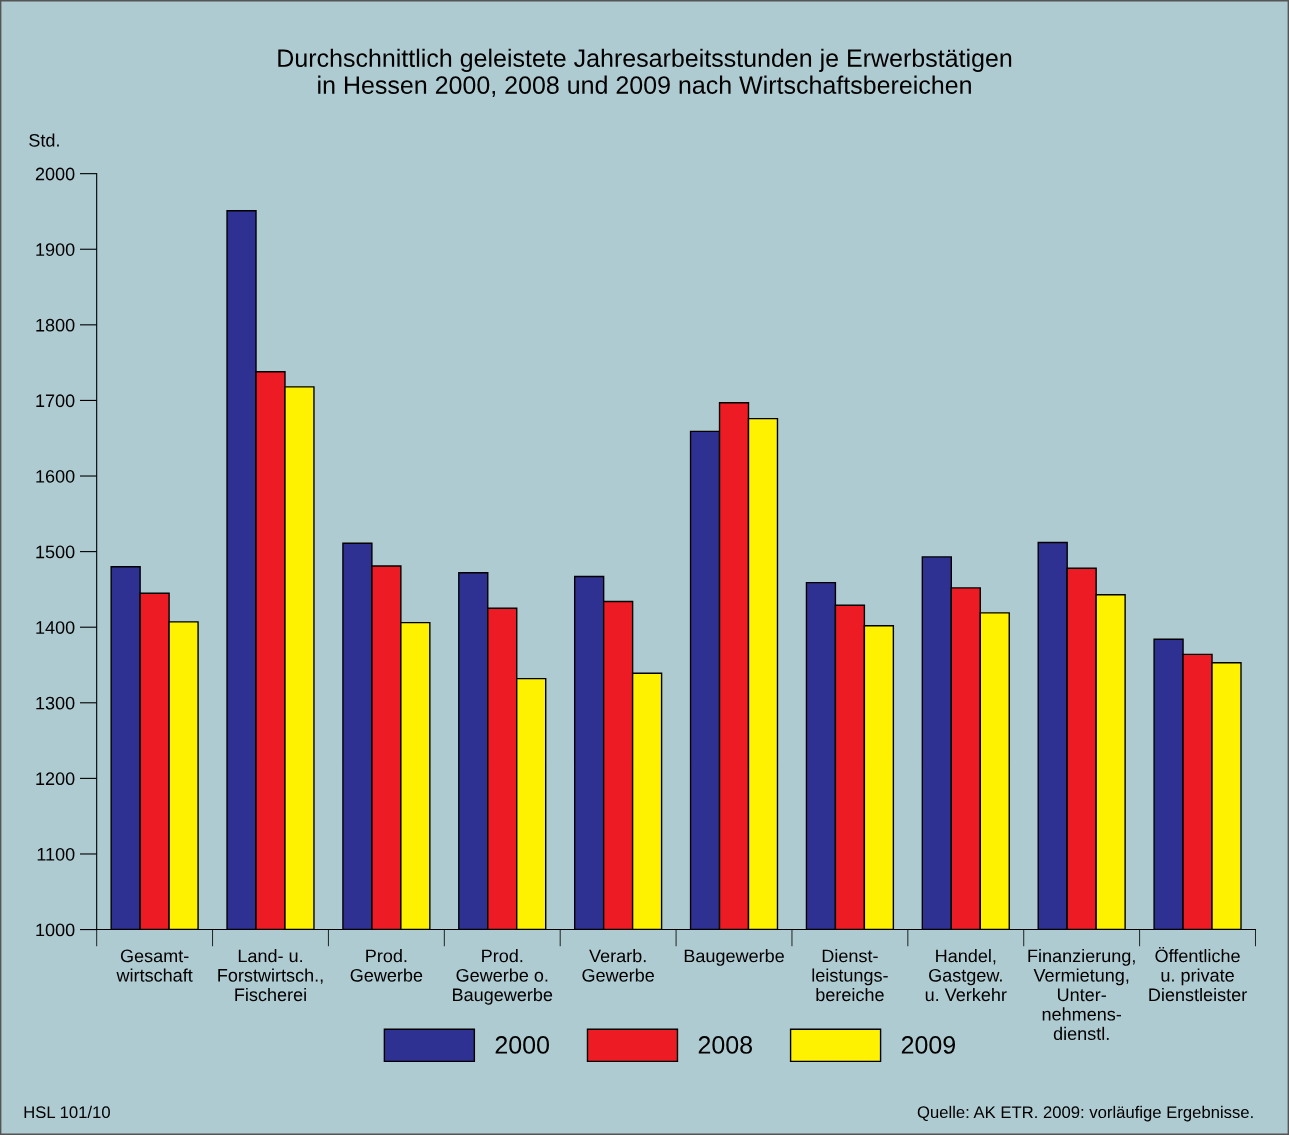  What do you see at coordinates (270, 975) in the screenshot?
I see `x-tick-label: Land- u. Forstwirtsch., Fischerei` at bounding box center [270, 975].